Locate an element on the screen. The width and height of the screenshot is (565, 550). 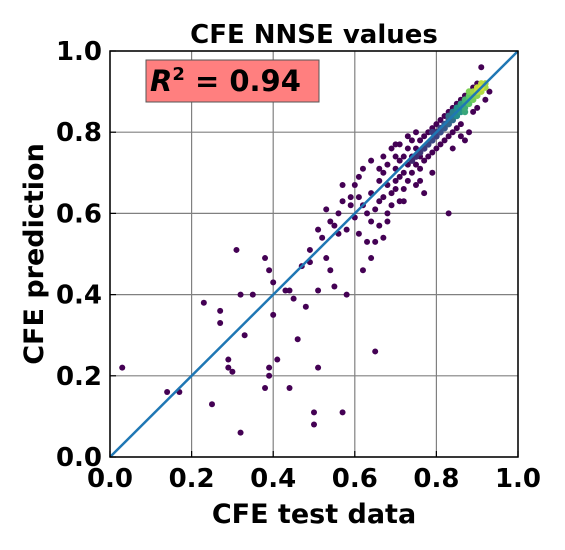
y-tick-label: 0.8 is located at coordinates (79, 133).